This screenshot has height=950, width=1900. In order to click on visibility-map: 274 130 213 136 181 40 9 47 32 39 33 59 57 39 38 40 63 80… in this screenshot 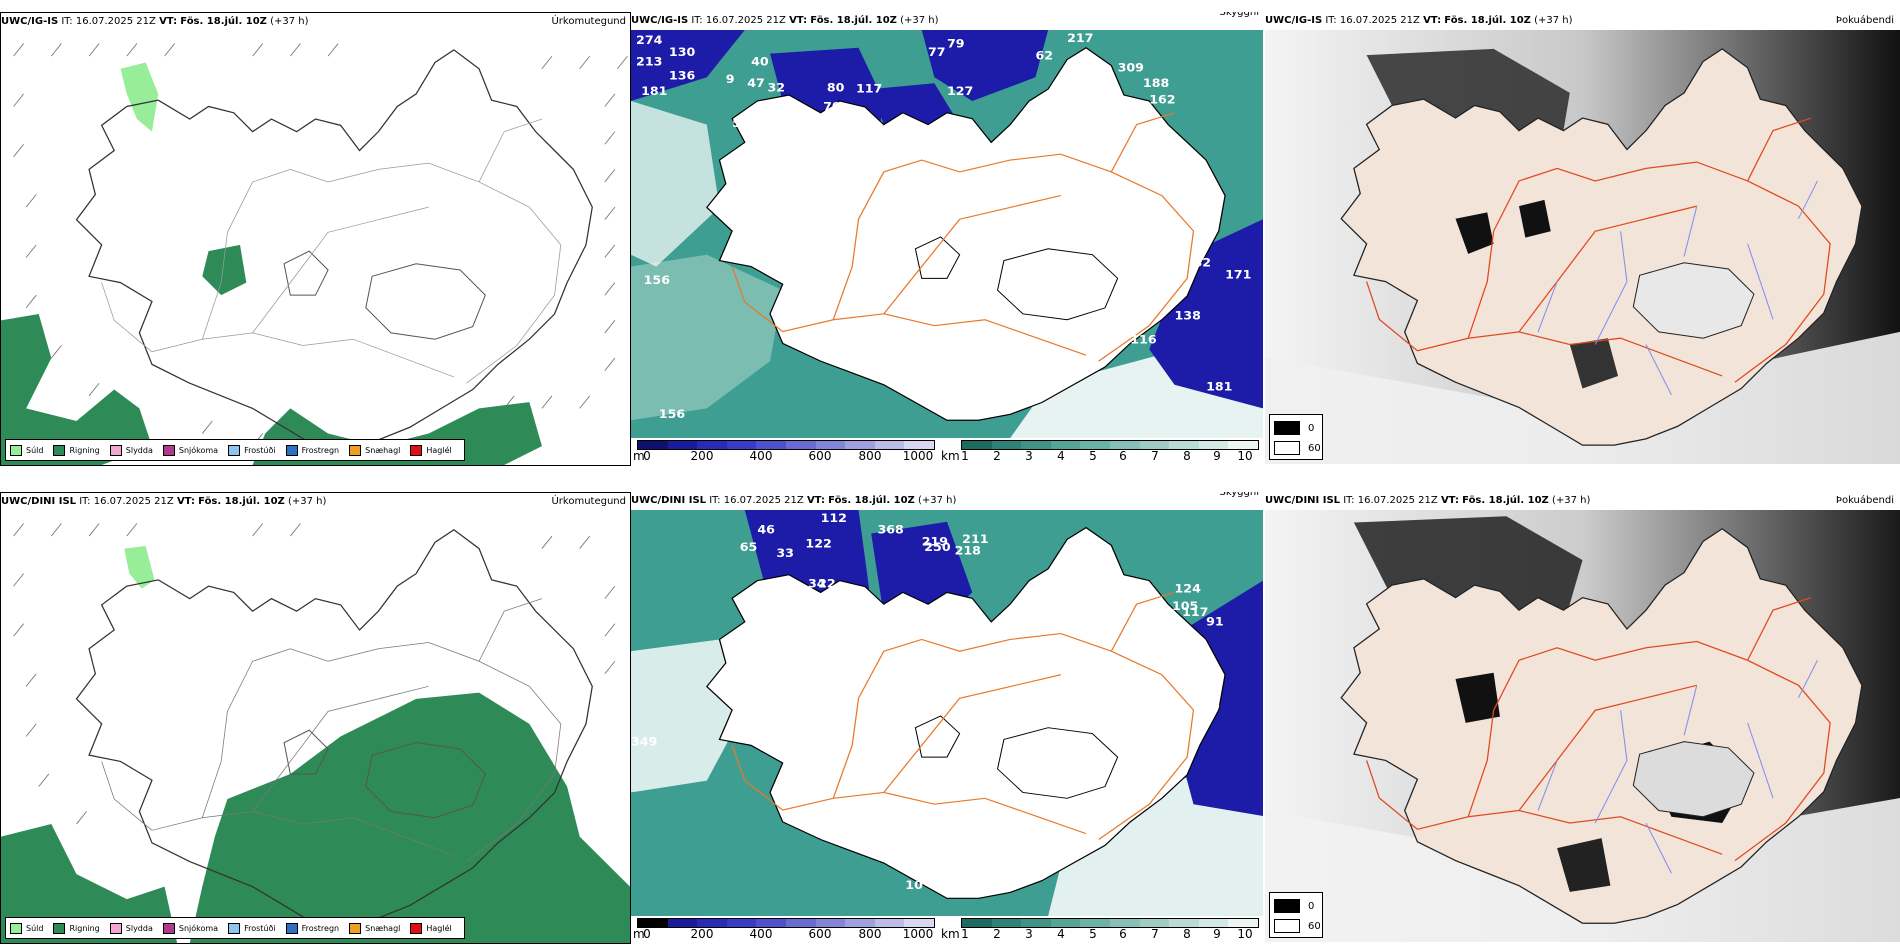, I will do `click(947, 234)`.